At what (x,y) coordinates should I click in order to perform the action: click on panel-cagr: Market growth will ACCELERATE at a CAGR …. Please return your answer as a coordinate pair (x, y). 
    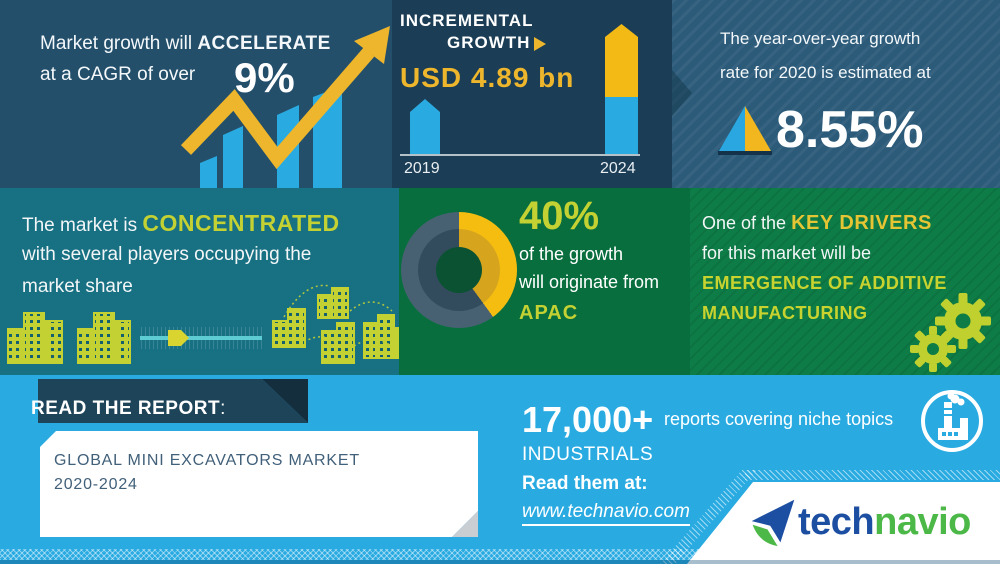
    Looking at the image, I should click on (196, 94).